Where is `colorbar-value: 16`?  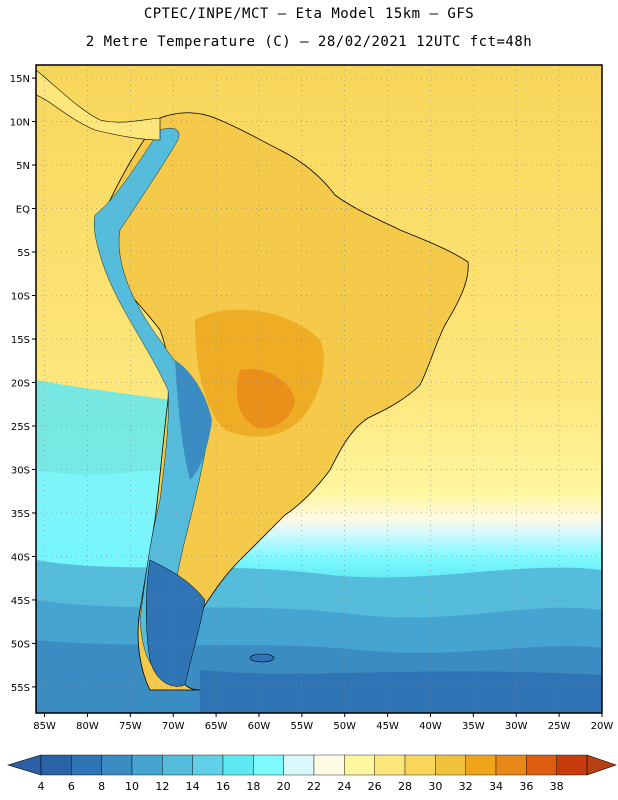
colorbar-value: 16 is located at coordinates (223, 786).